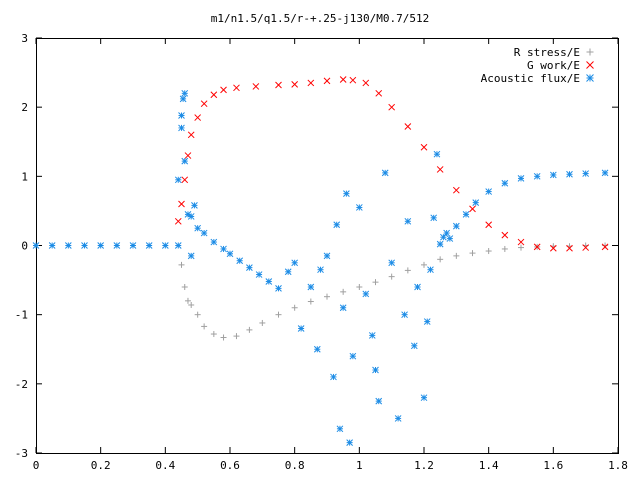  I want to click on y-tick-label: 2, so click(24, 107).